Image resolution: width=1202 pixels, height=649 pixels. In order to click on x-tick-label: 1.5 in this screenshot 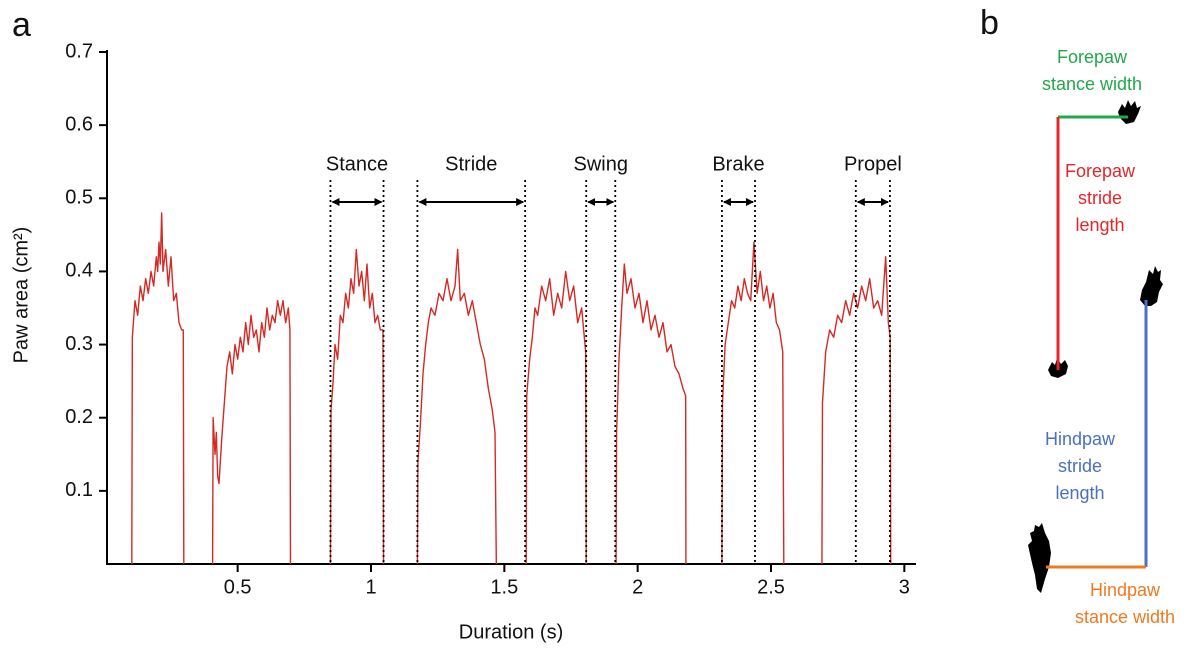, I will do `click(504, 587)`.